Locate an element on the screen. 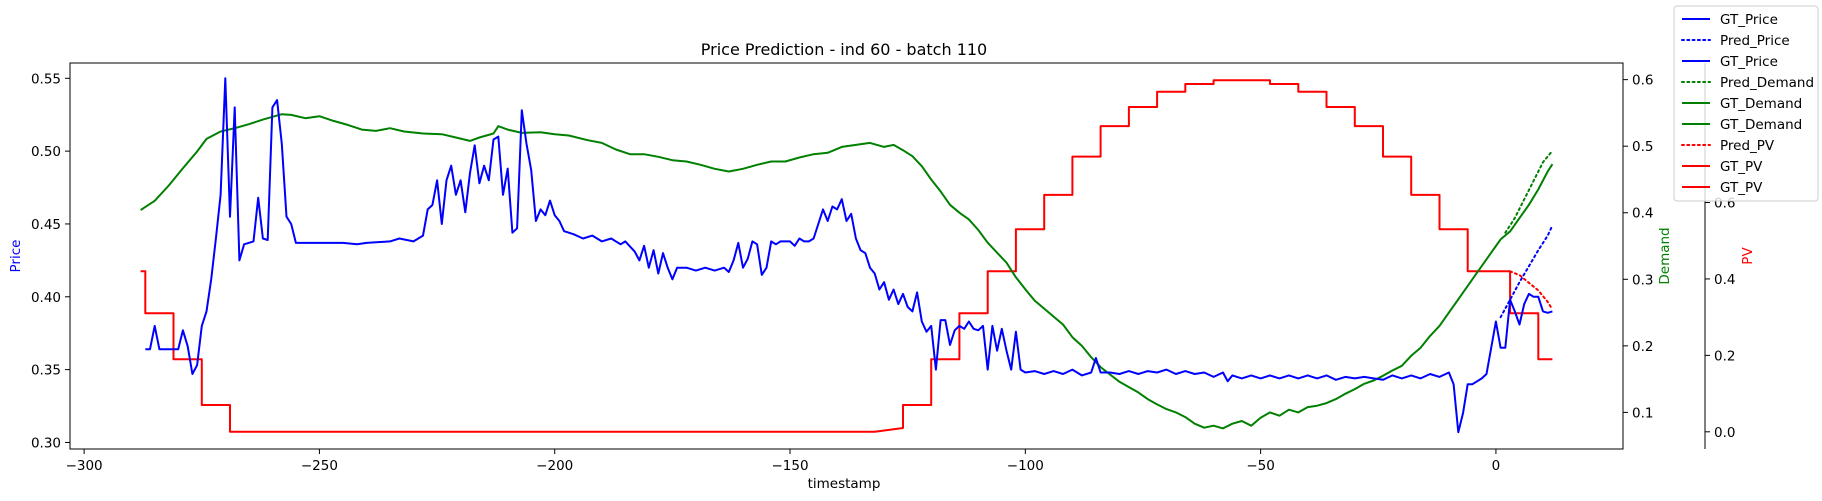 Image resolution: width=1822 pixels, height=501 pixels. price-tick-label: 0.35 is located at coordinates (46, 371).